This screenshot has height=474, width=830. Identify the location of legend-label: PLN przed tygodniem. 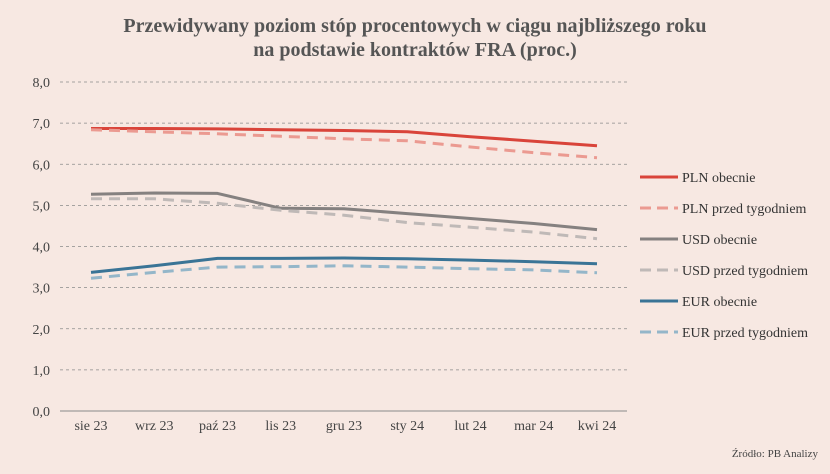
(744, 209).